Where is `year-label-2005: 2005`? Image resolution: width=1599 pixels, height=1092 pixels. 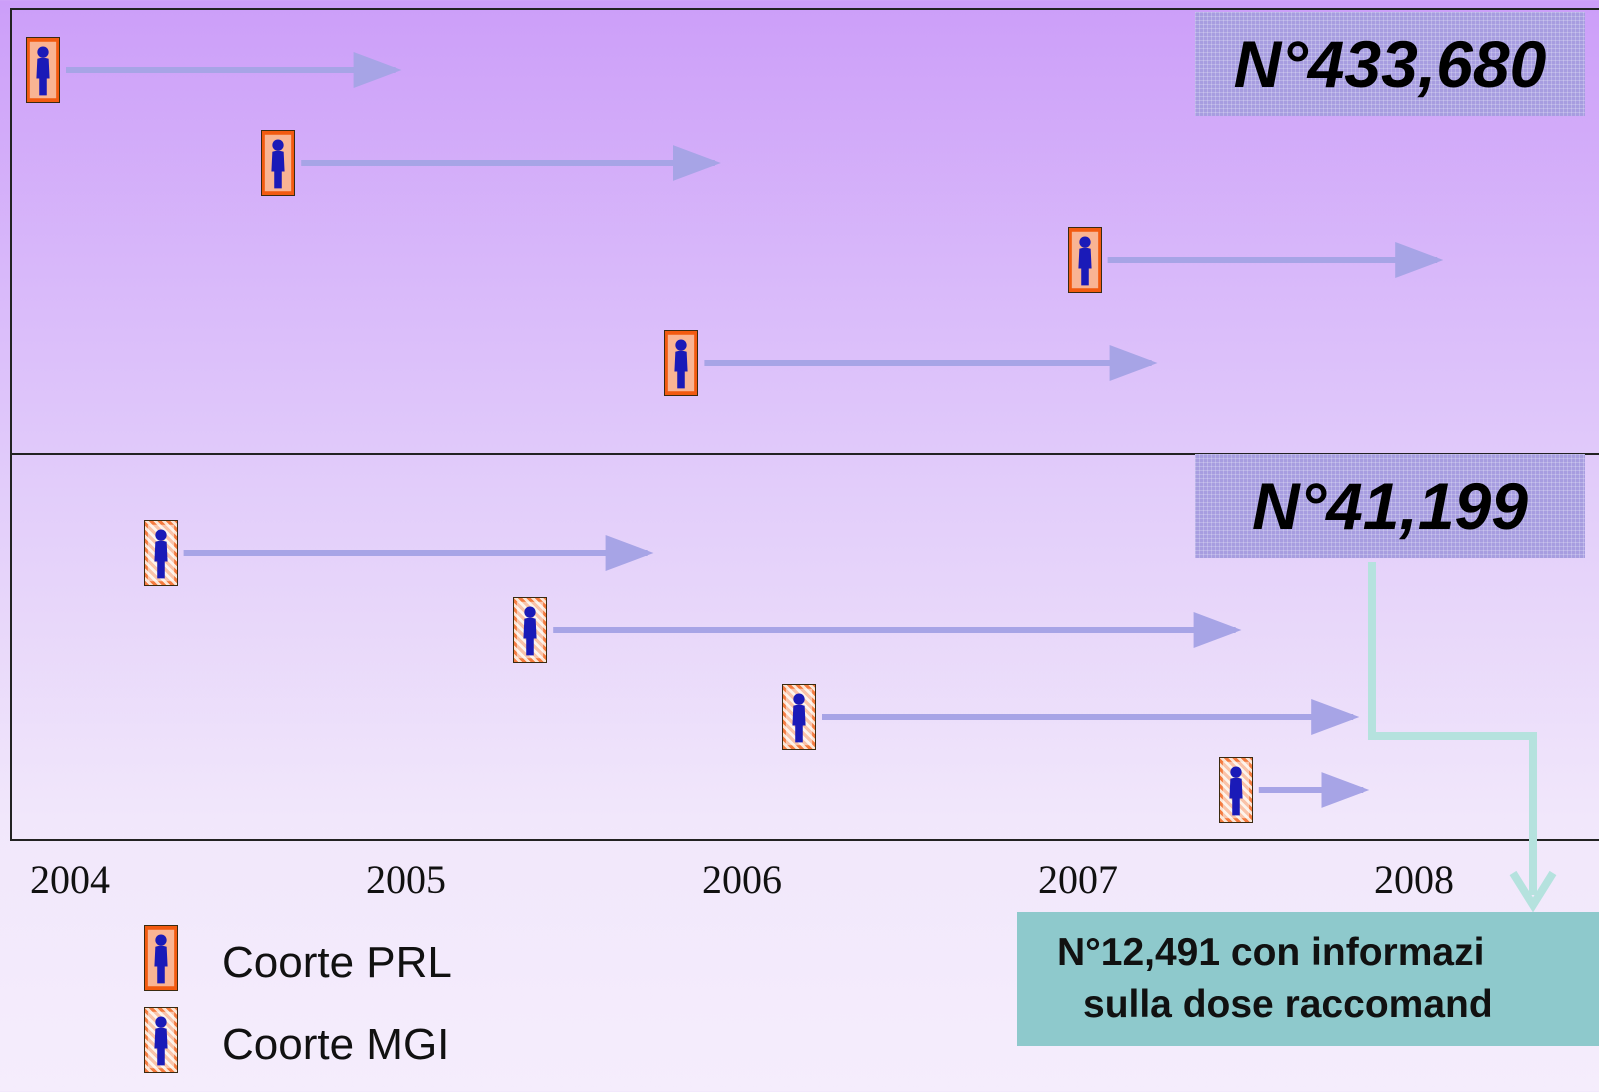
year-label-2005: 2005 is located at coordinates (406, 879).